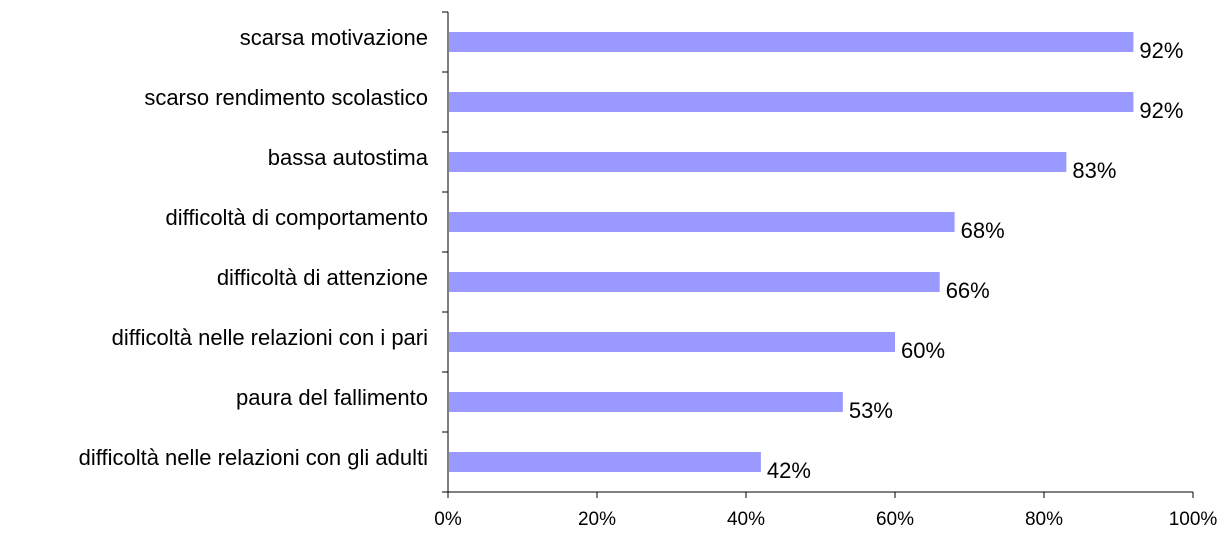  I want to click on category-label: bassa autostima, so click(348, 157).